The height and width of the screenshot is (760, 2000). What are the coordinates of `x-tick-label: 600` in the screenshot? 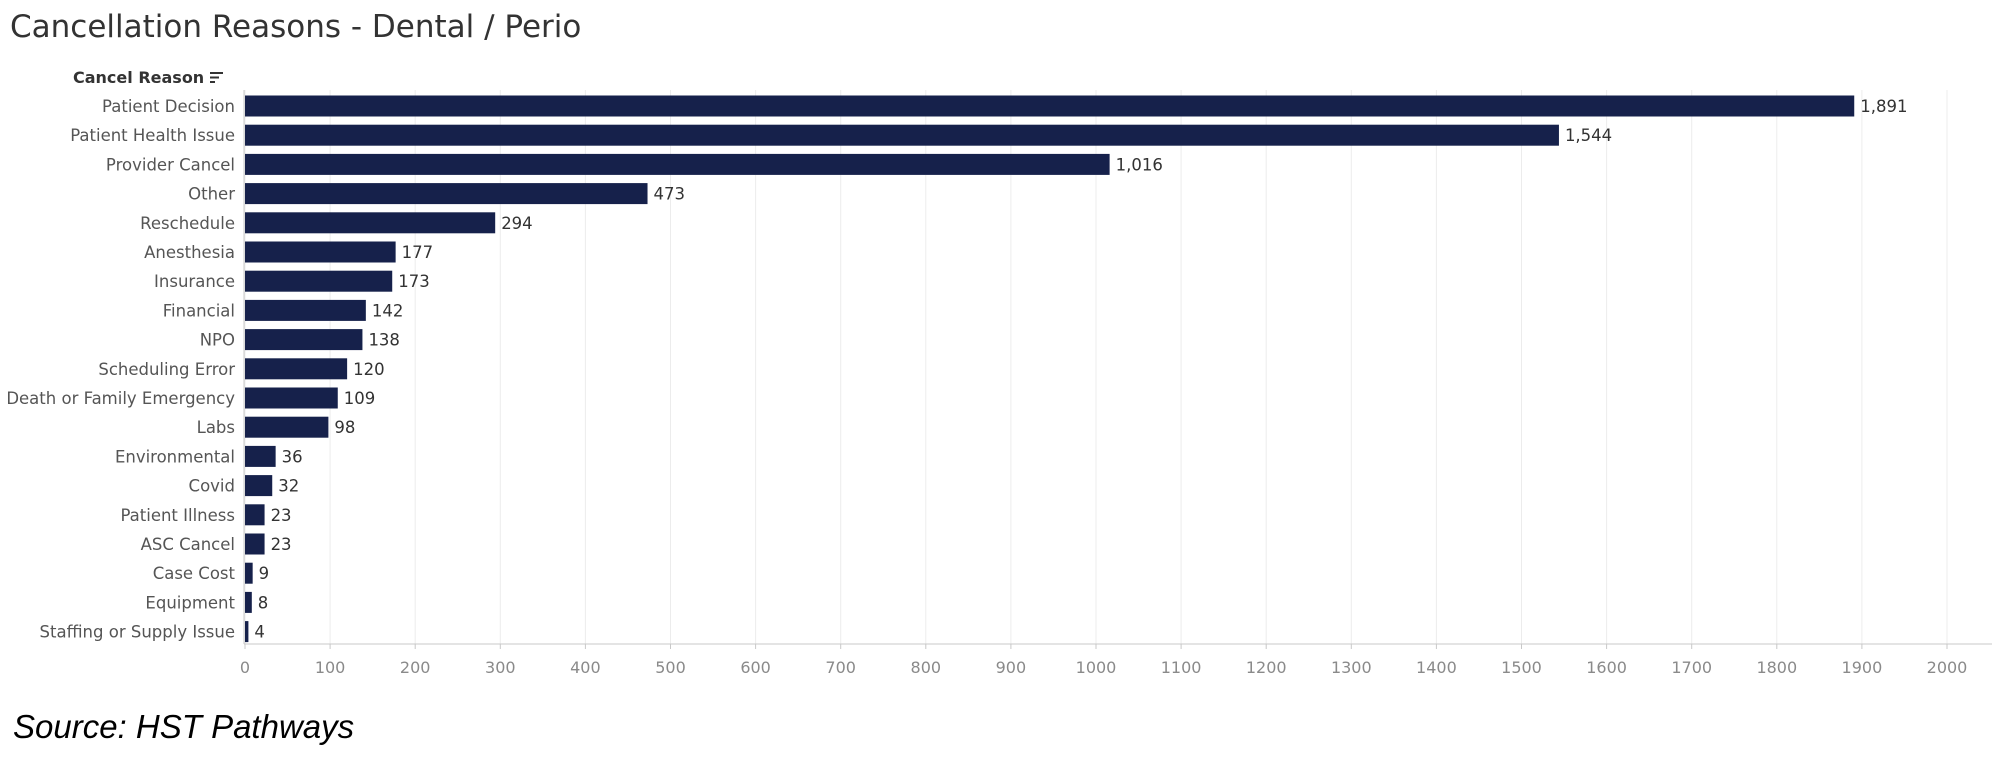 It's located at (755, 667).